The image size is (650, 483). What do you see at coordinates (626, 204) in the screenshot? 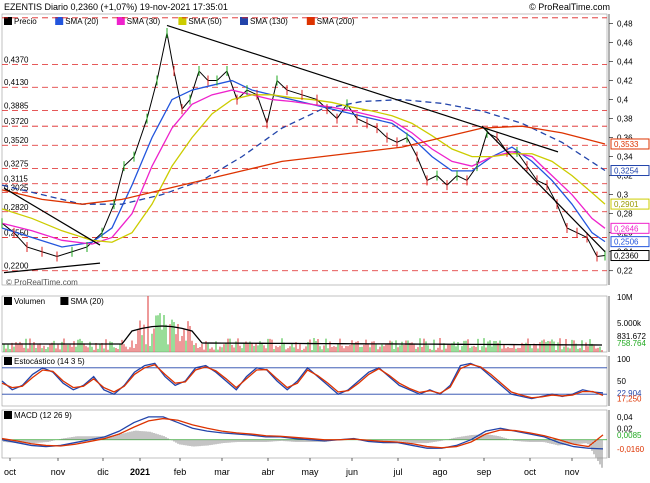
I see `value-badge-label: 0,2901` at bounding box center [626, 204].